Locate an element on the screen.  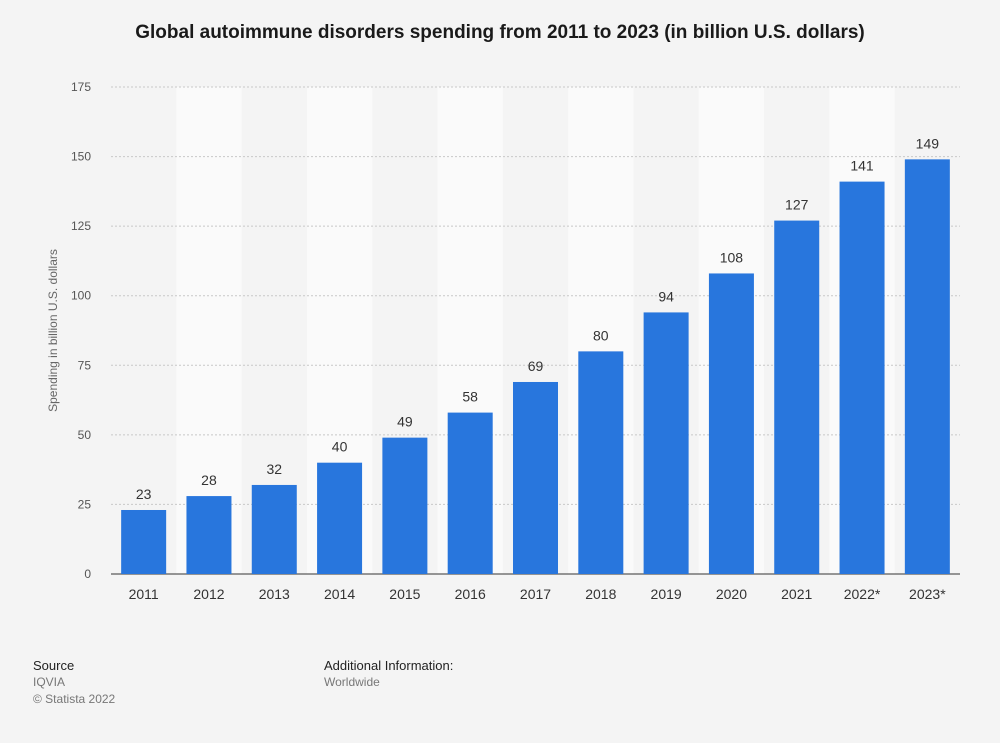
copyright-text: © Statista 2022 is located at coordinates (74, 699).